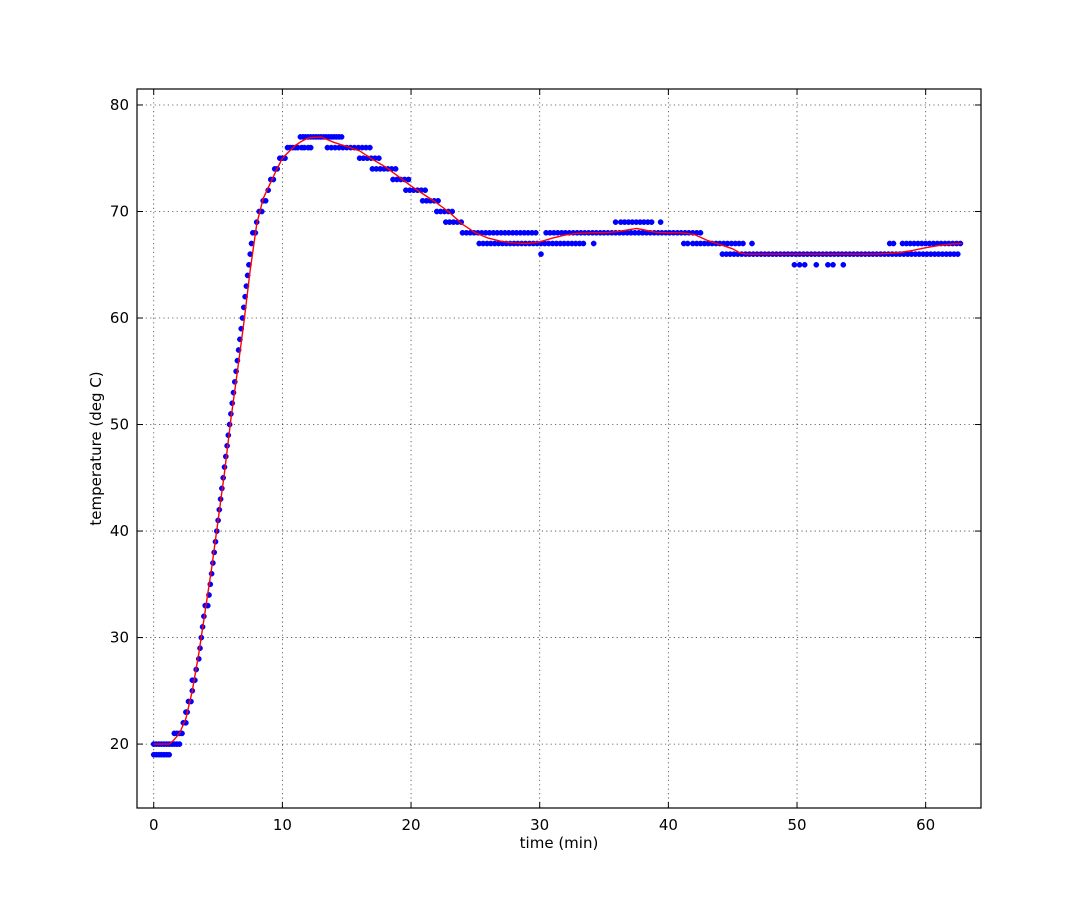  I want to click on y-tick-label: 20, so click(119, 744).